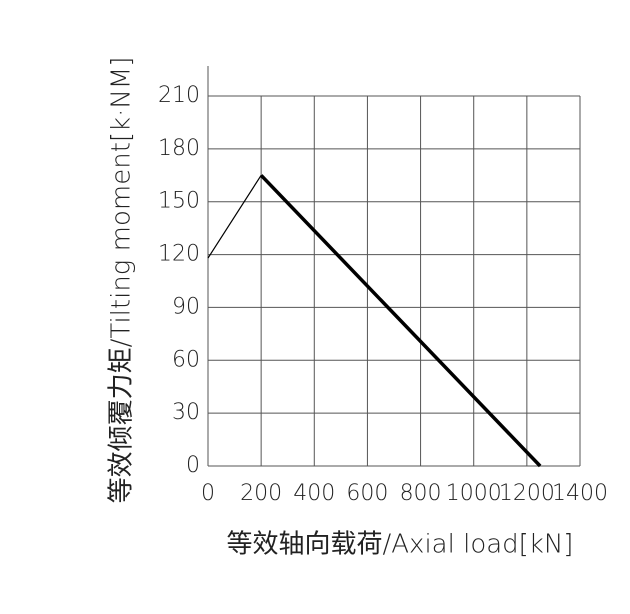  What do you see at coordinates (580, 493) in the screenshot?
I see `x-tick-label: 1400` at bounding box center [580, 493].